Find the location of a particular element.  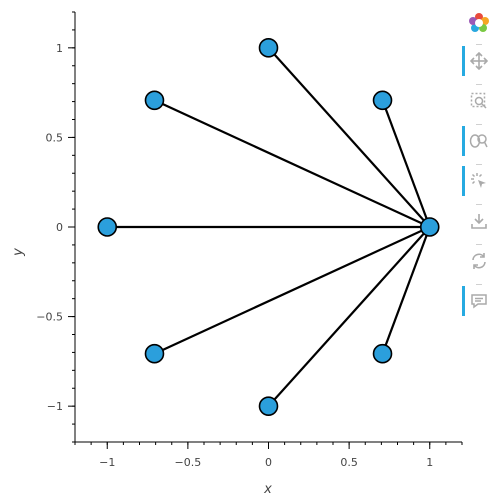

bokeh-logo-icon is located at coordinates (479, 23).